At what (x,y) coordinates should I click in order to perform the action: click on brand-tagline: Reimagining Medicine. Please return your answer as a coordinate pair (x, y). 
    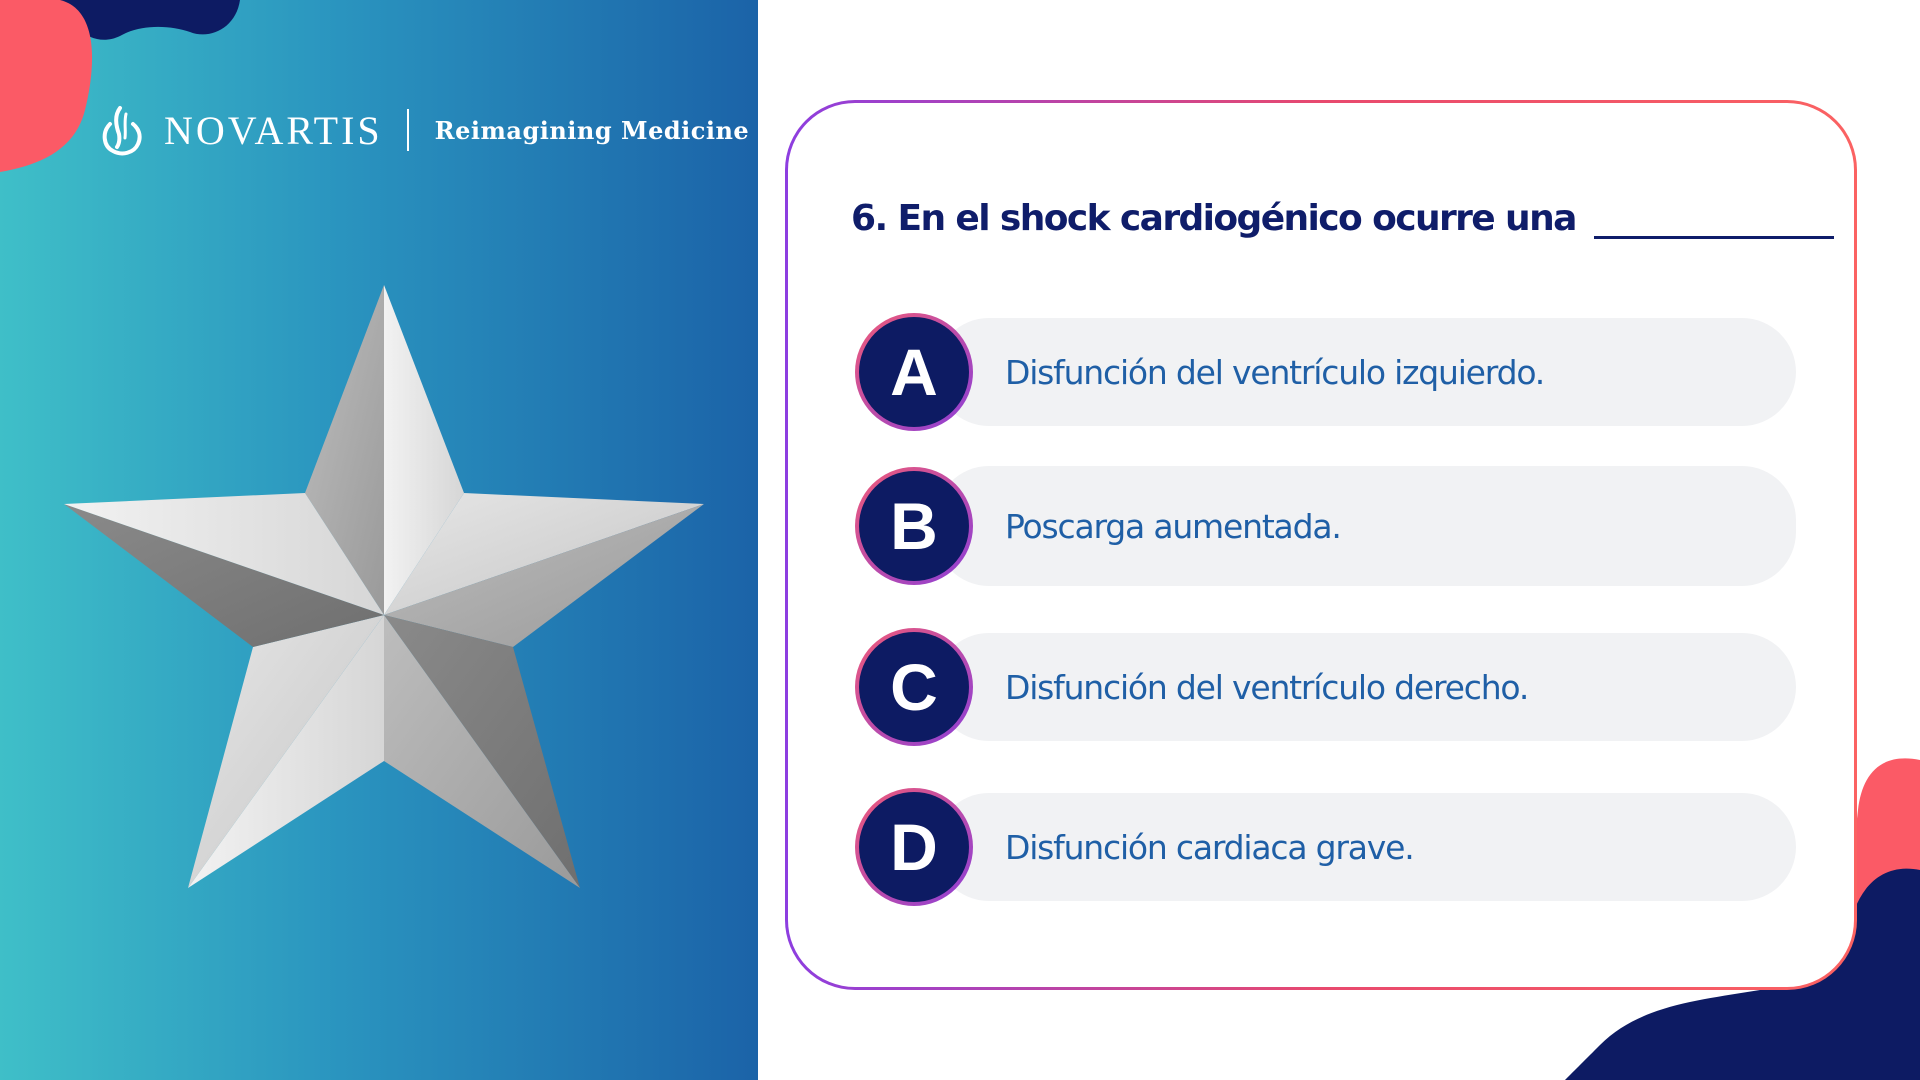
    Looking at the image, I should click on (592, 130).